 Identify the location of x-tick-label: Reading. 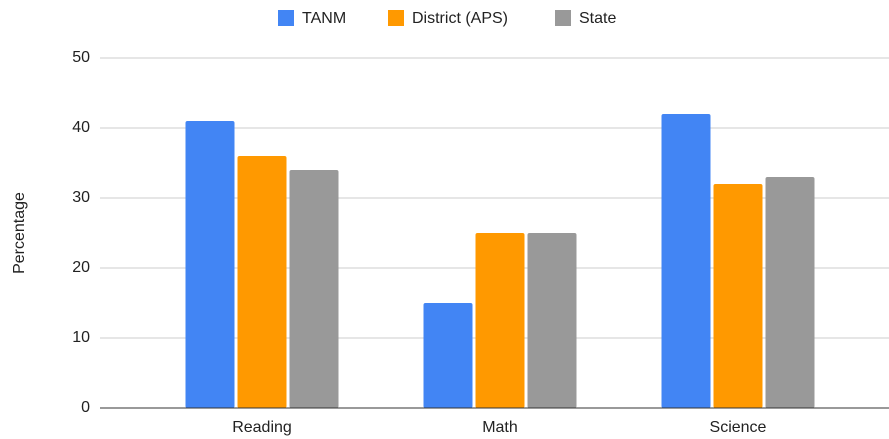
(262, 427).